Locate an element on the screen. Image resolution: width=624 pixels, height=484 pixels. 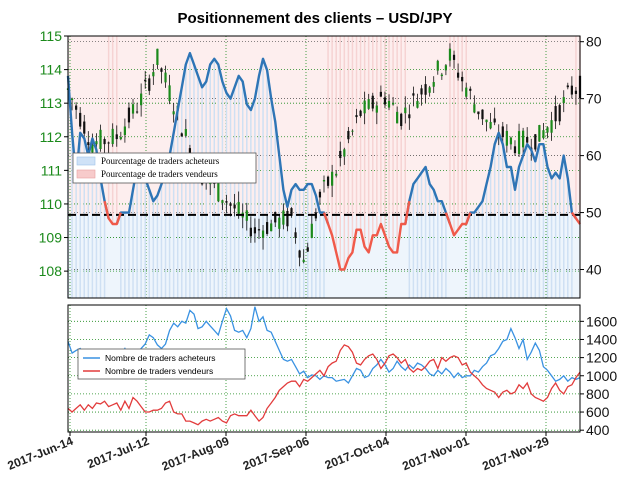
count-axis-ticks: 400 600 800 1000 1200 1400 1600 is located at coordinates (598, 375).